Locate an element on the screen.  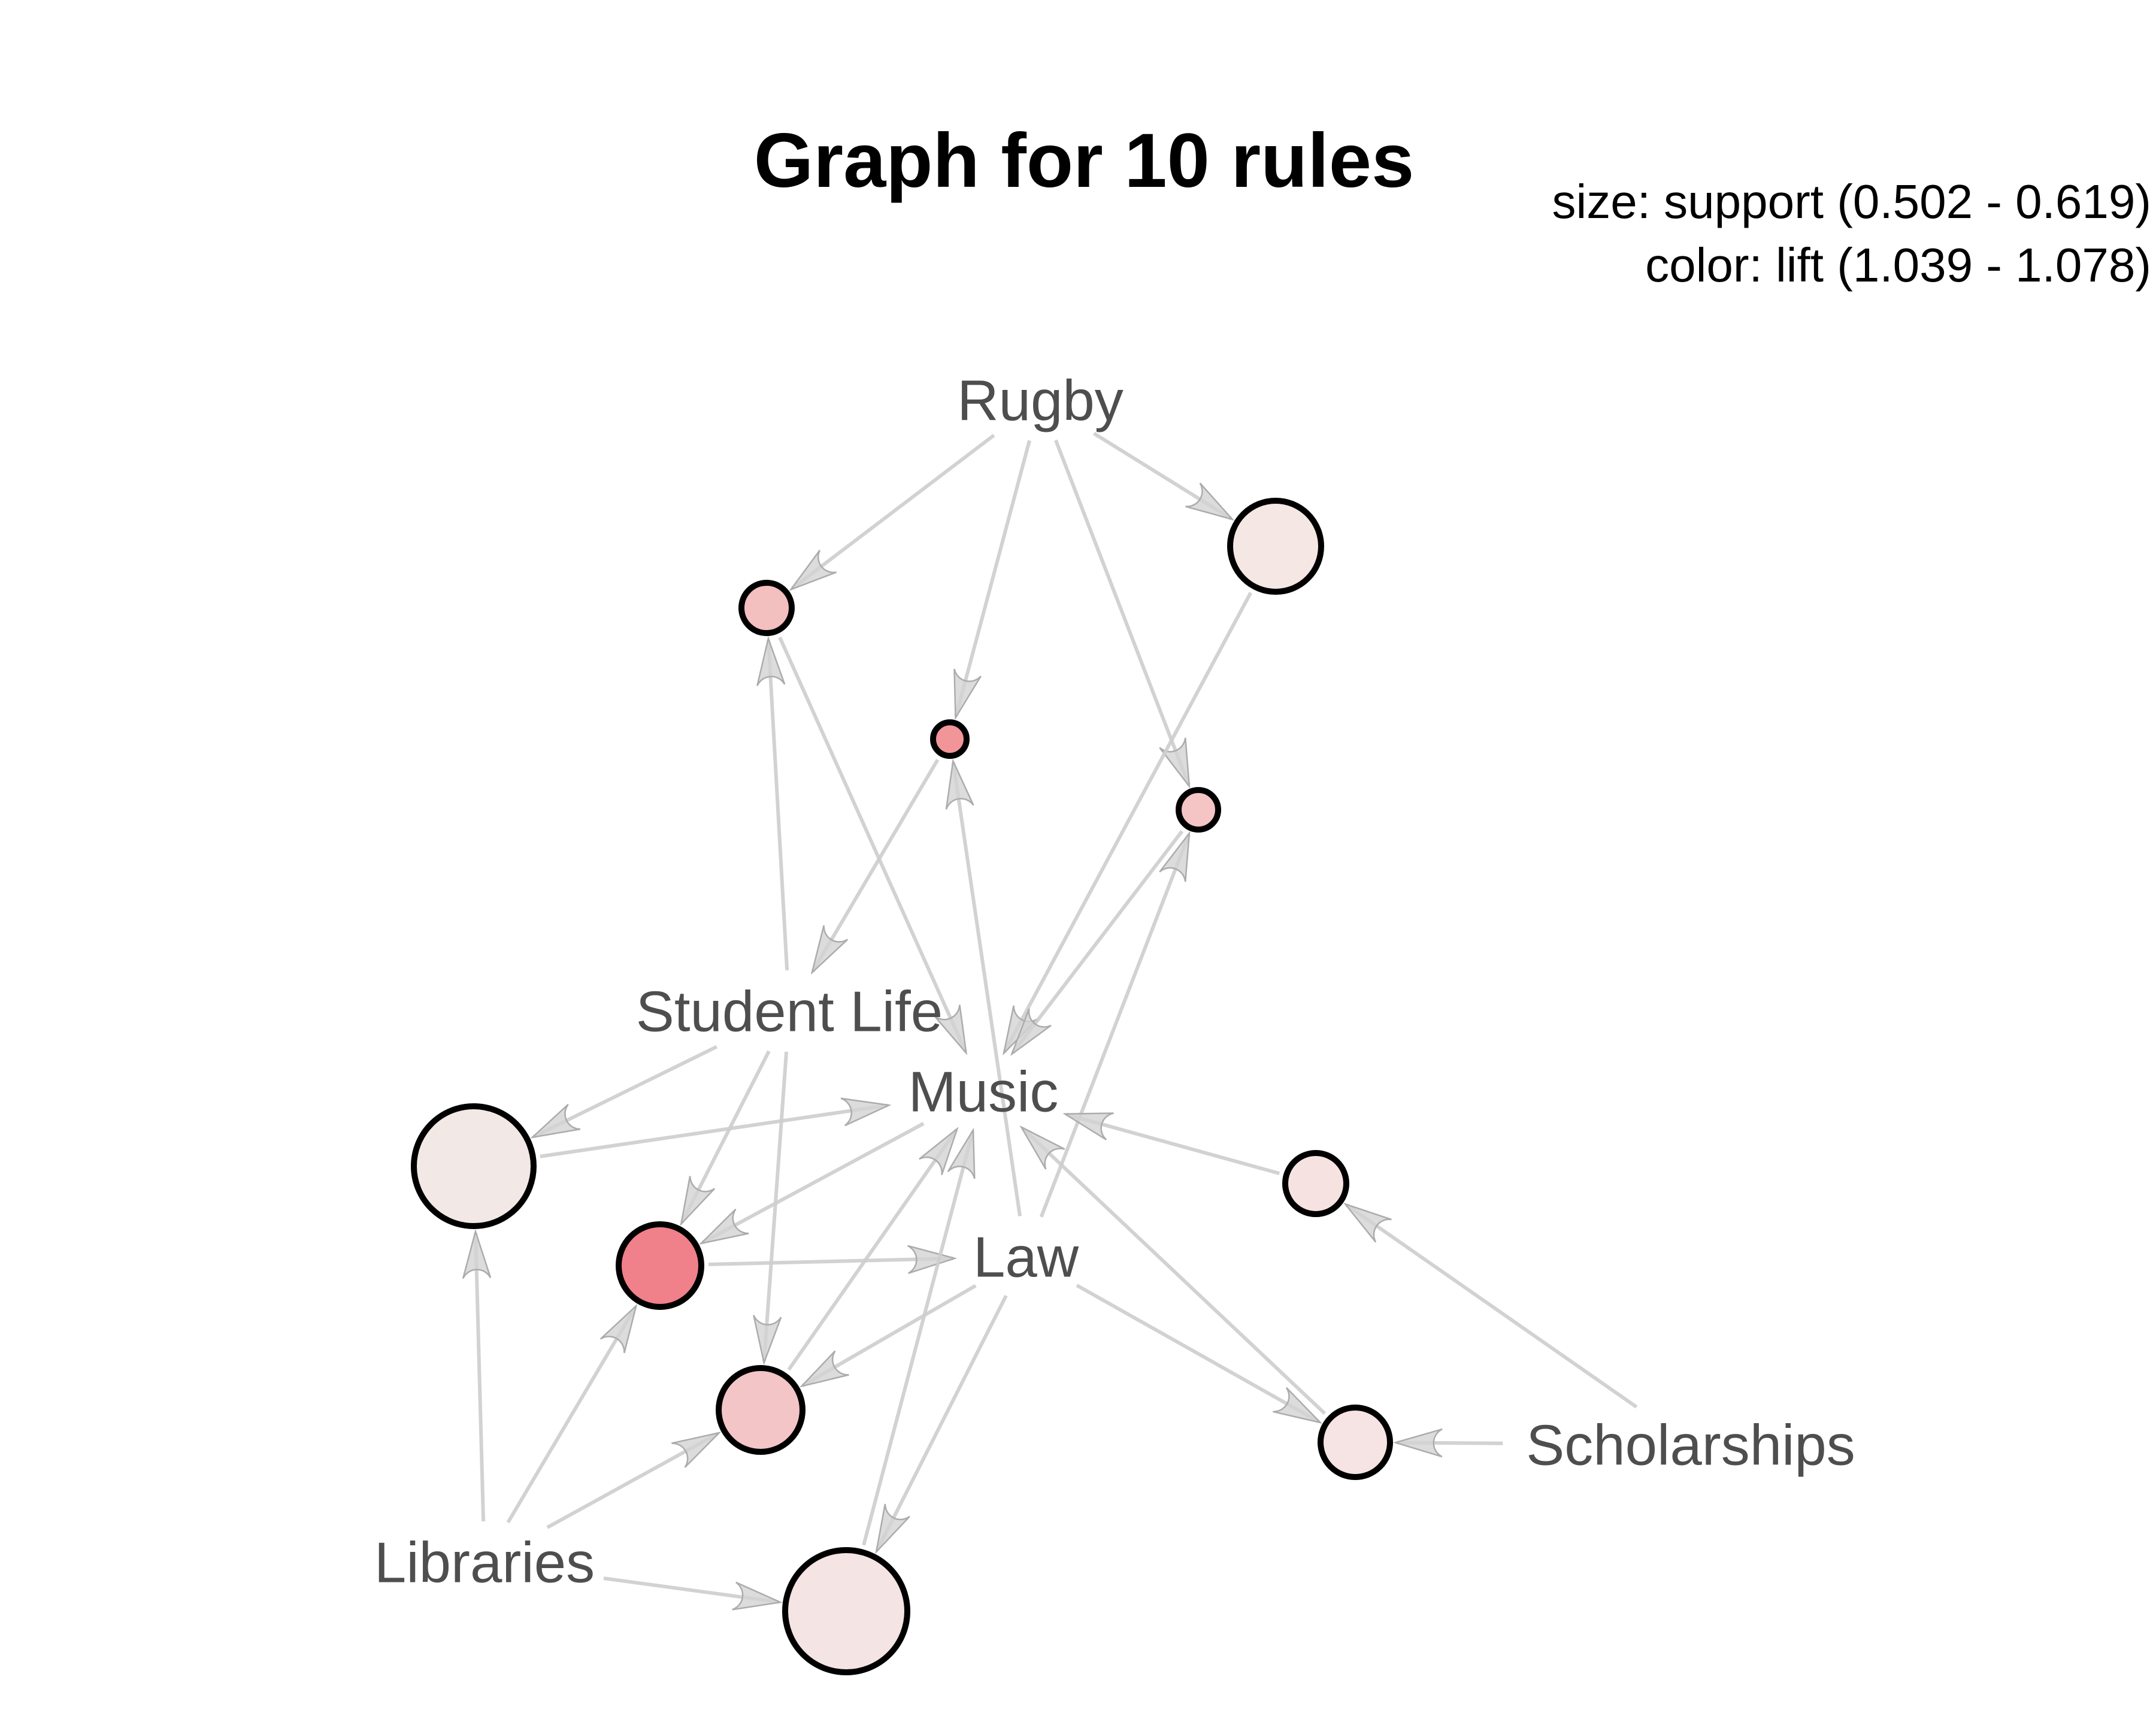
rule-node-n2: {Rugby, Student Life} => {Music} is located at coordinates (766, 608).